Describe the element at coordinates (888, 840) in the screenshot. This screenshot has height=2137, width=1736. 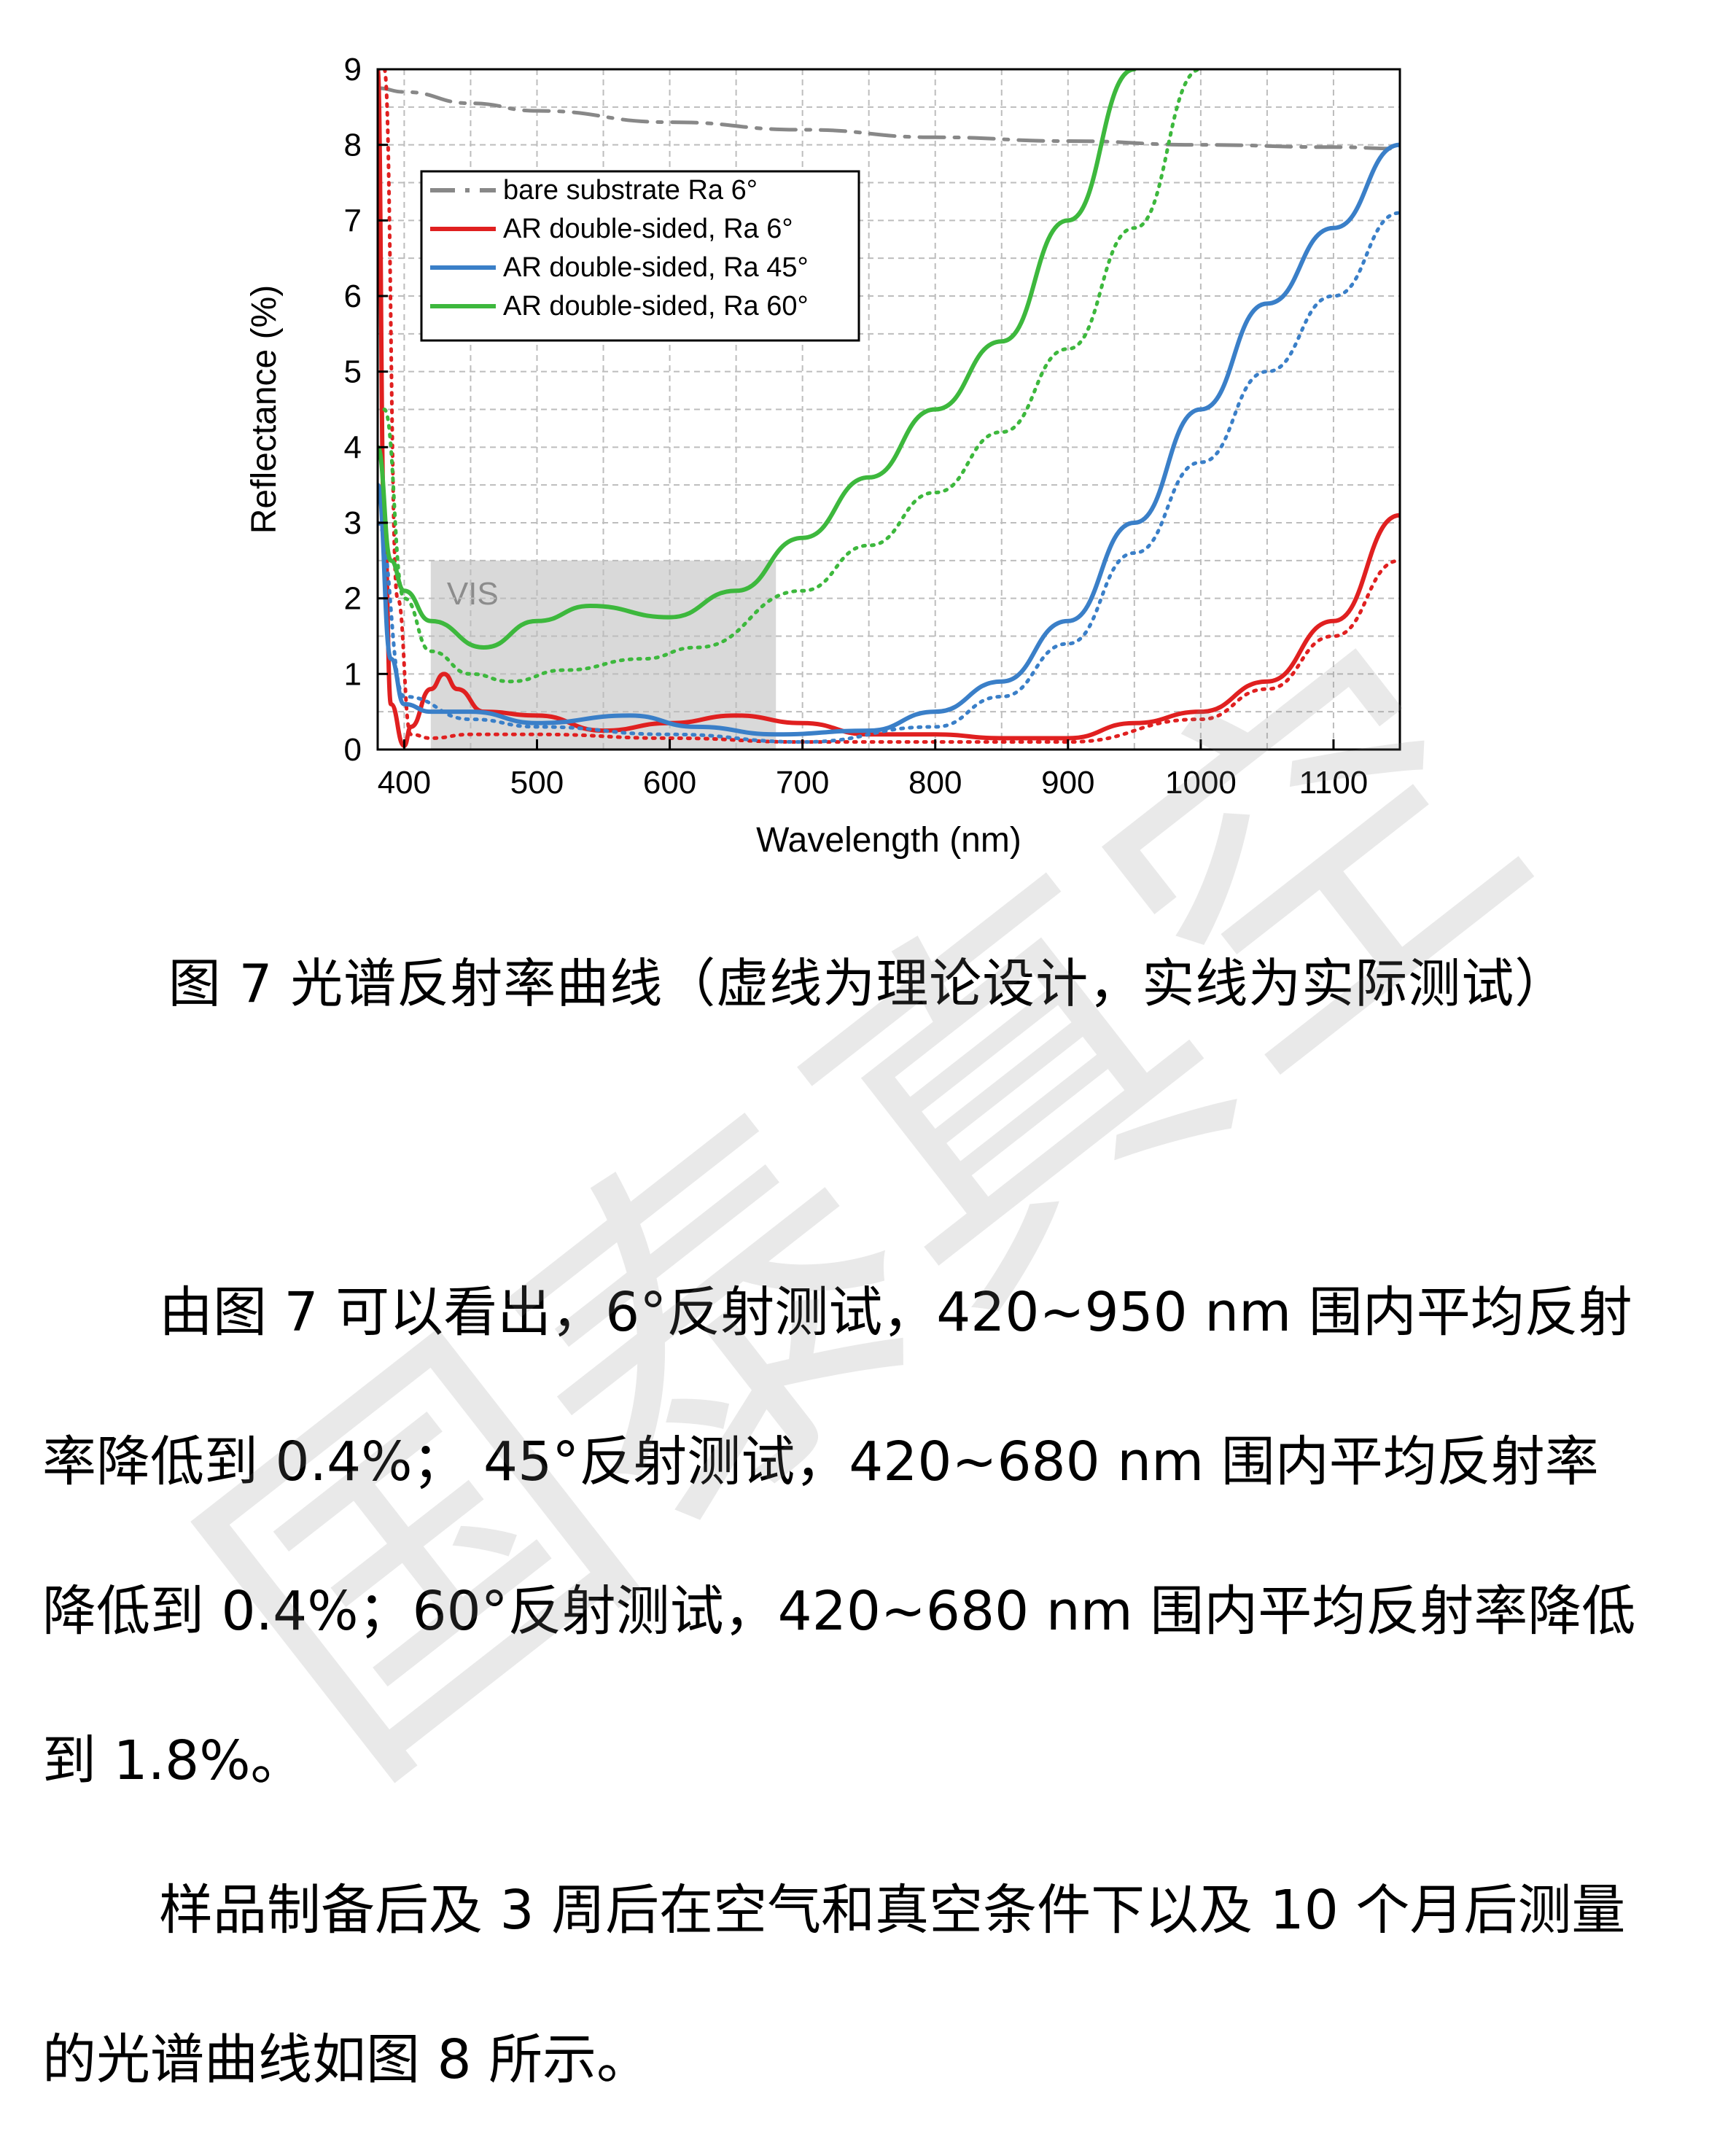
I see `x-axis-label: Wavelength (nm)` at that location.